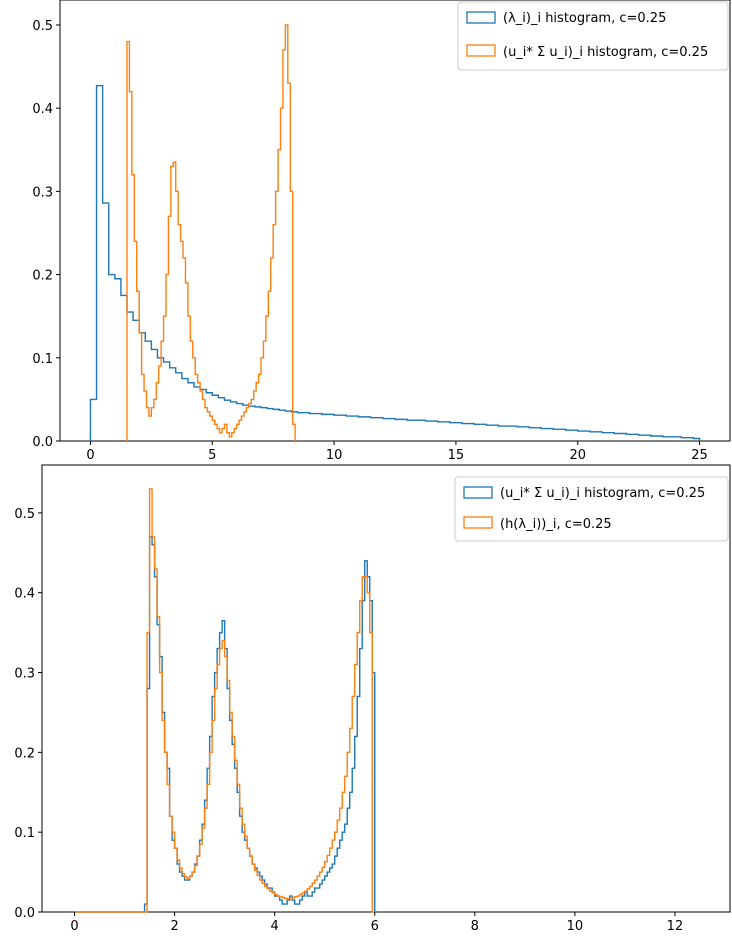  What do you see at coordinates (212, 455) in the screenshot?
I see `top-xtick-label: 5` at bounding box center [212, 455].